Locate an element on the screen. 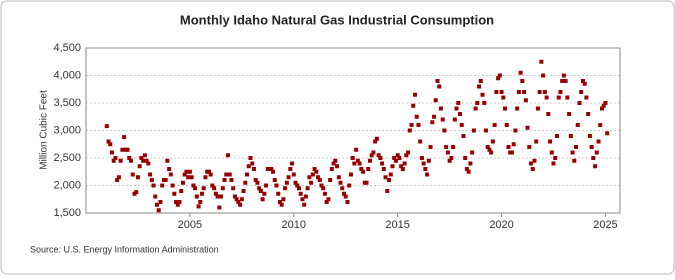  x-tick-label: 2015 is located at coordinates (397, 225).